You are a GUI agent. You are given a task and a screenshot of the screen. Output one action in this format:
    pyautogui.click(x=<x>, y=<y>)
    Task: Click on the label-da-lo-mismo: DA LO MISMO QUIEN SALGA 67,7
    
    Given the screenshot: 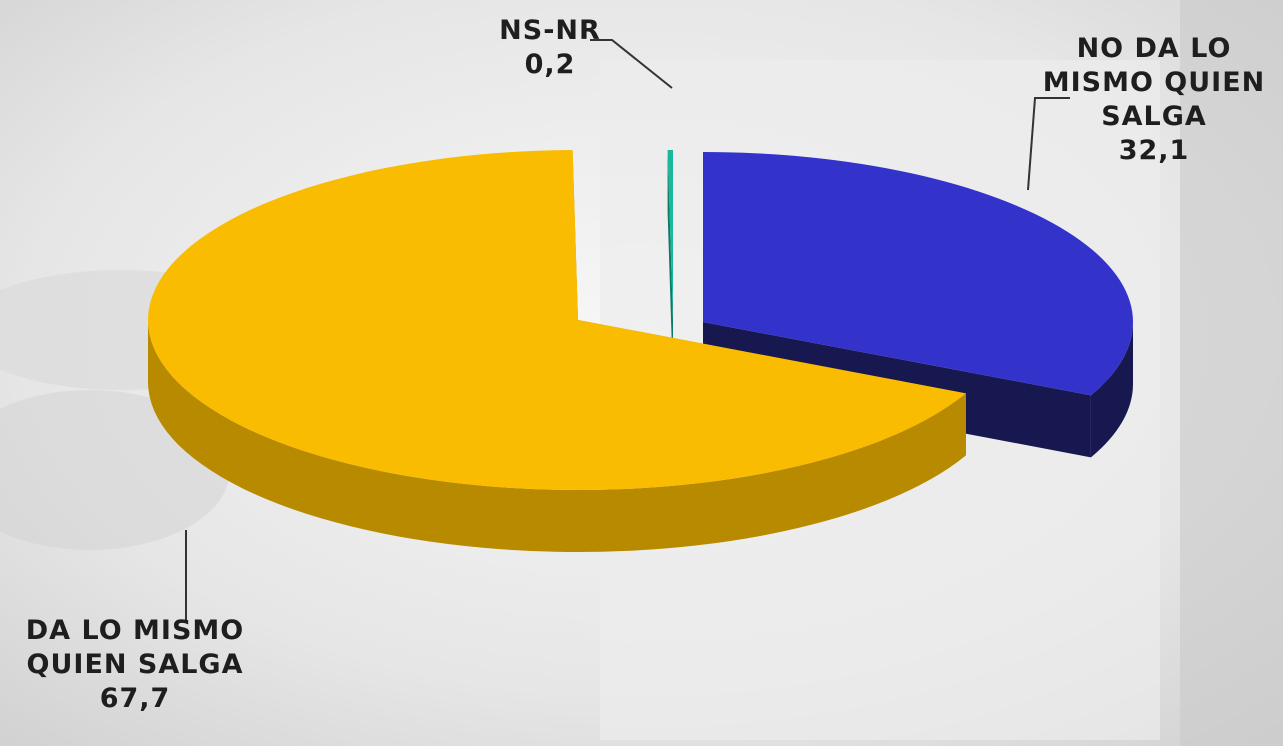 What is the action you would take?
    pyautogui.click(x=135, y=665)
    